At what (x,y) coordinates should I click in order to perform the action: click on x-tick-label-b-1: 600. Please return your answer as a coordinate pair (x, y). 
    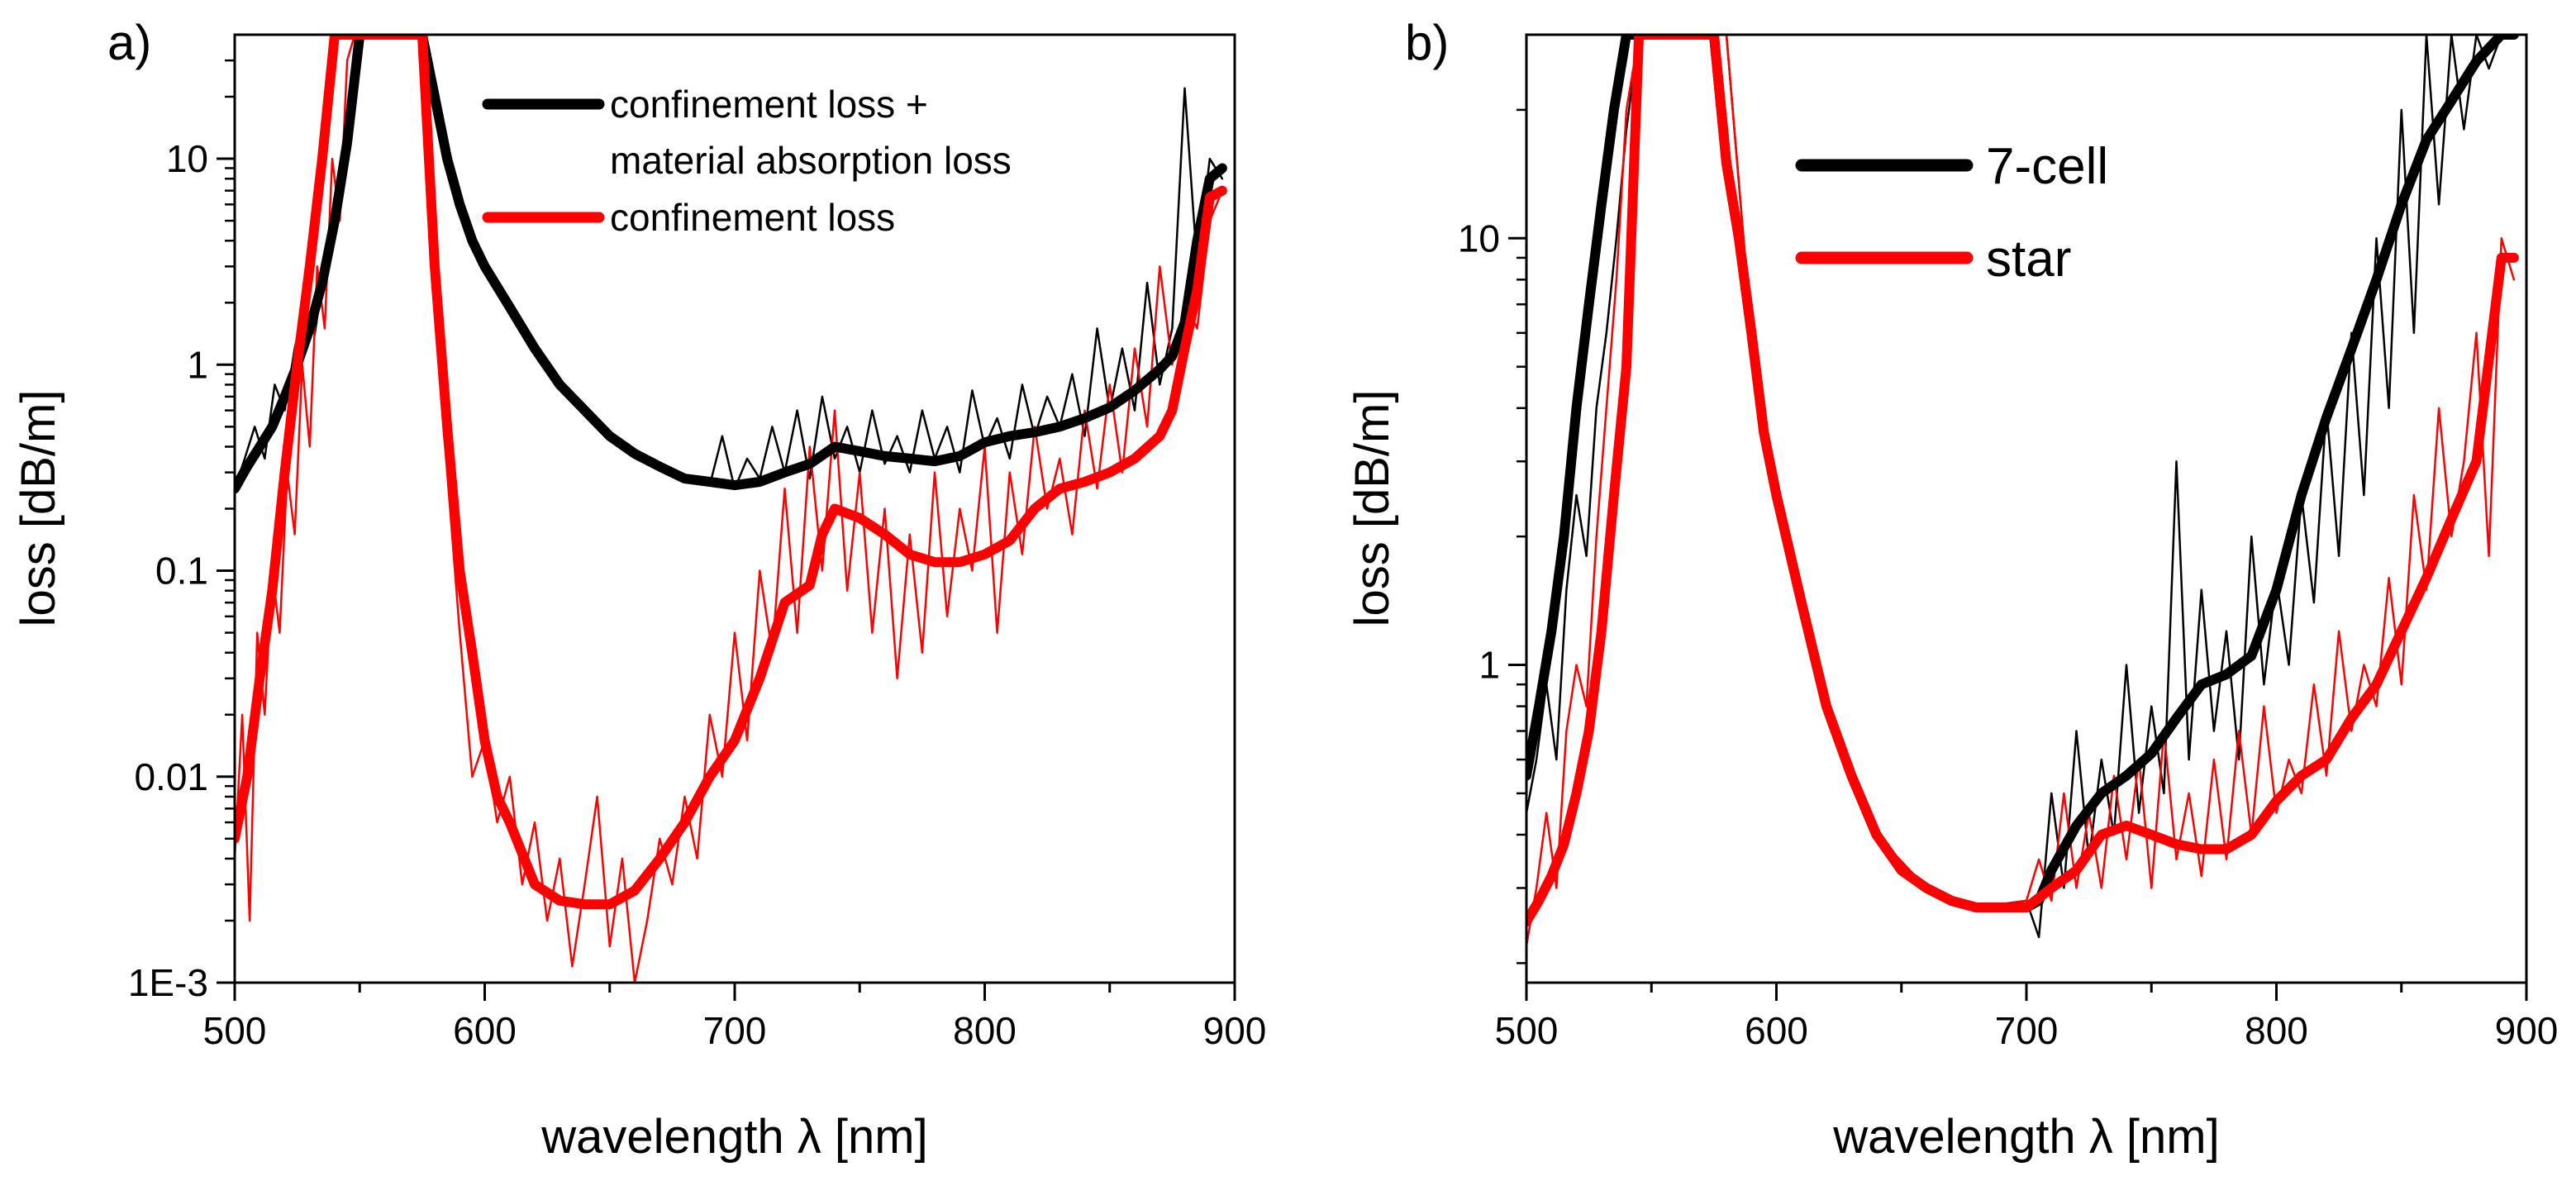
    Looking at the image, I should click on (1777, 1030).